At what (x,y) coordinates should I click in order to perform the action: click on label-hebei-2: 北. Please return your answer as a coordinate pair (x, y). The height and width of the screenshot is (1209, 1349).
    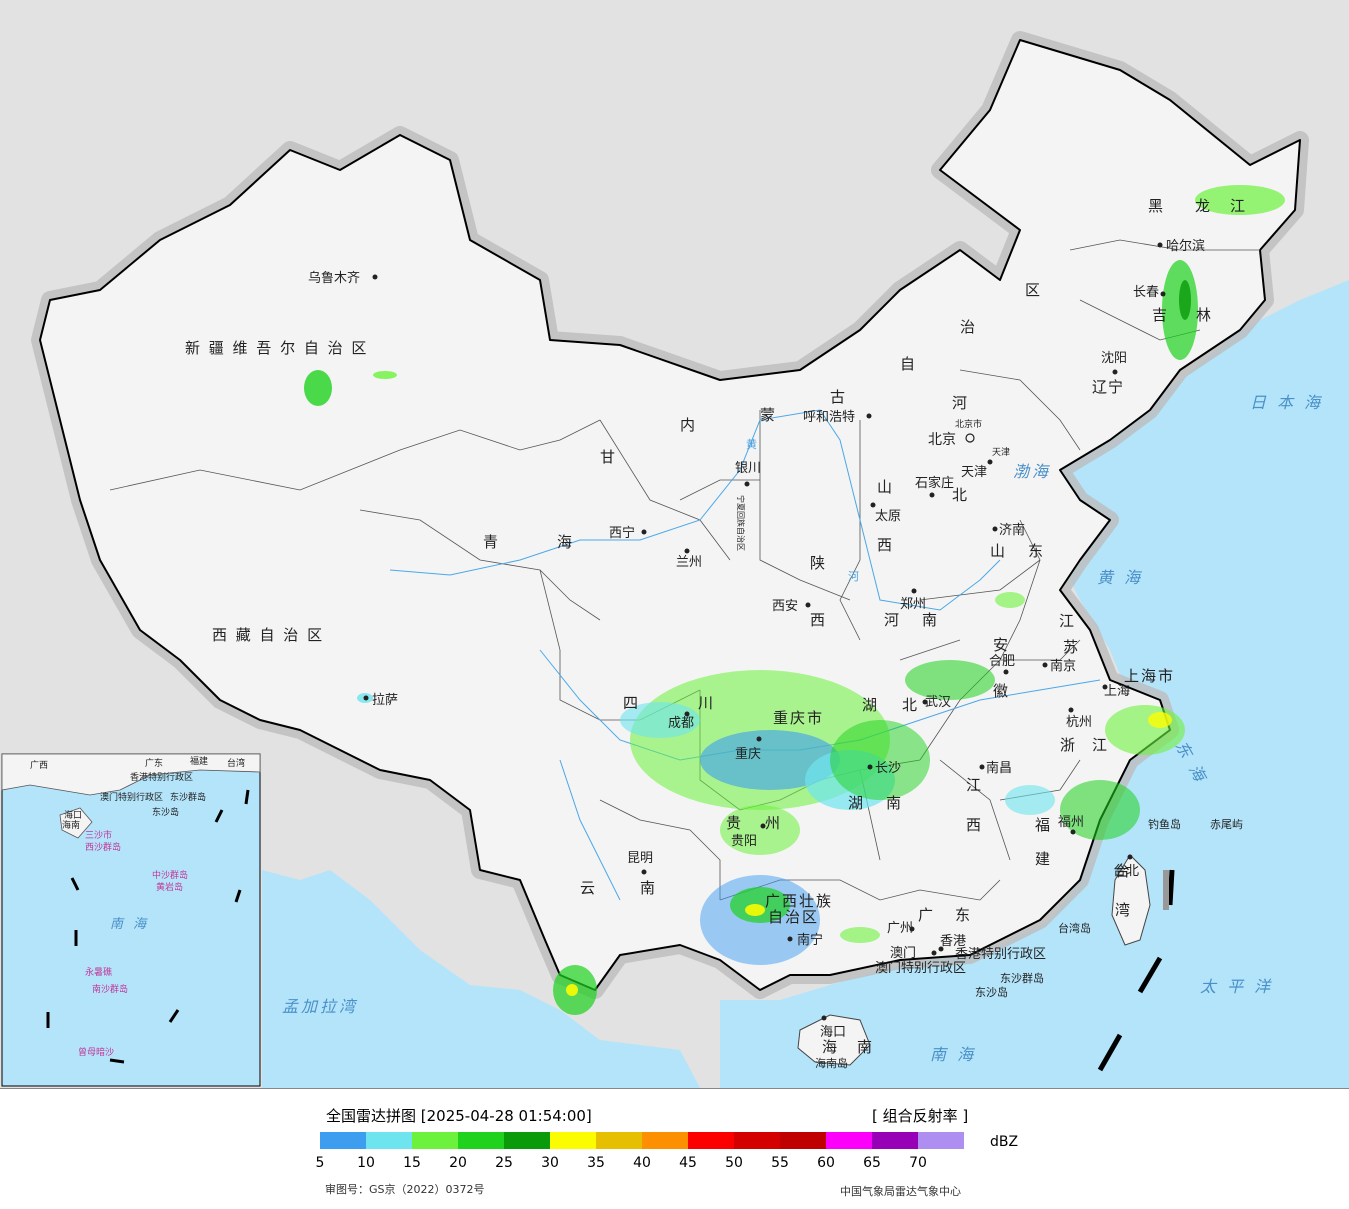
    Looking at the image, I should click on (960, 495).